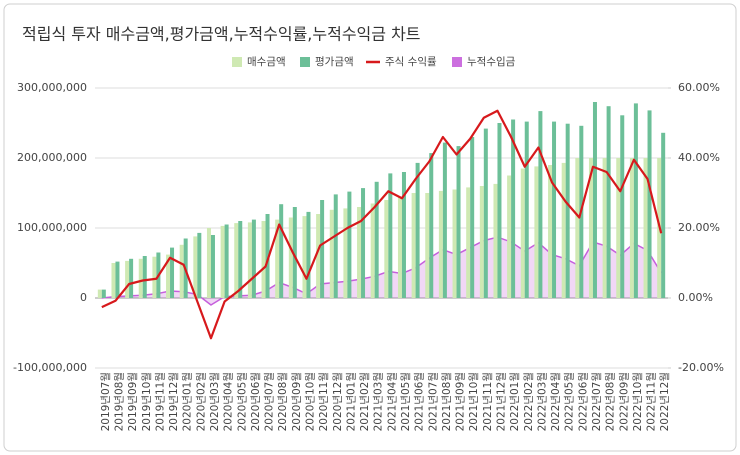 The height and width of the screenshot is (455, 740). I want to click on x-tick-label: 2019년11월, so click(160, 401).